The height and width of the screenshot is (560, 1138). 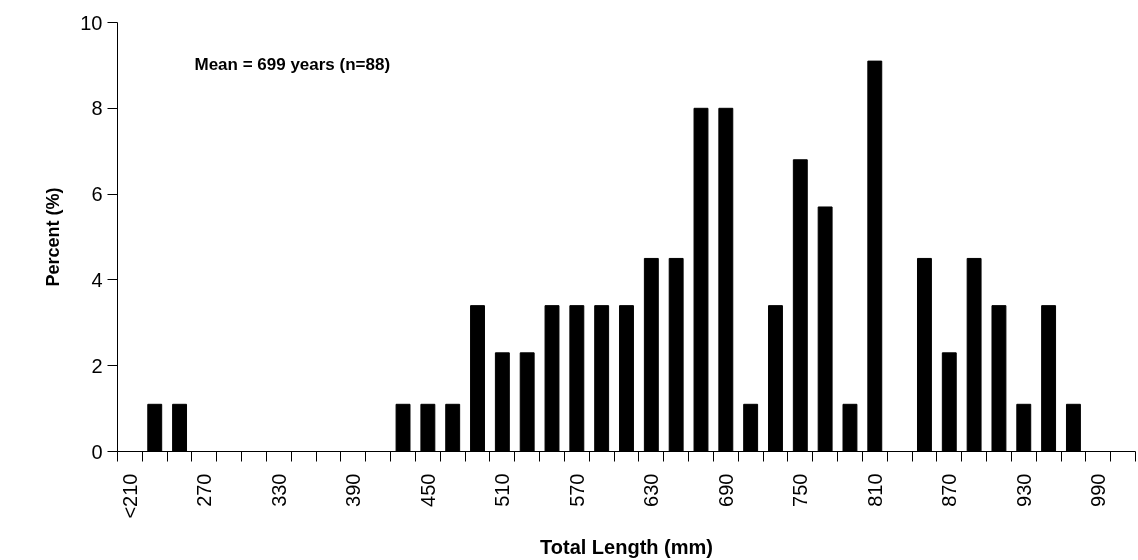 I want to click on x-tick-label: 990, so click(x=1098, y=490).